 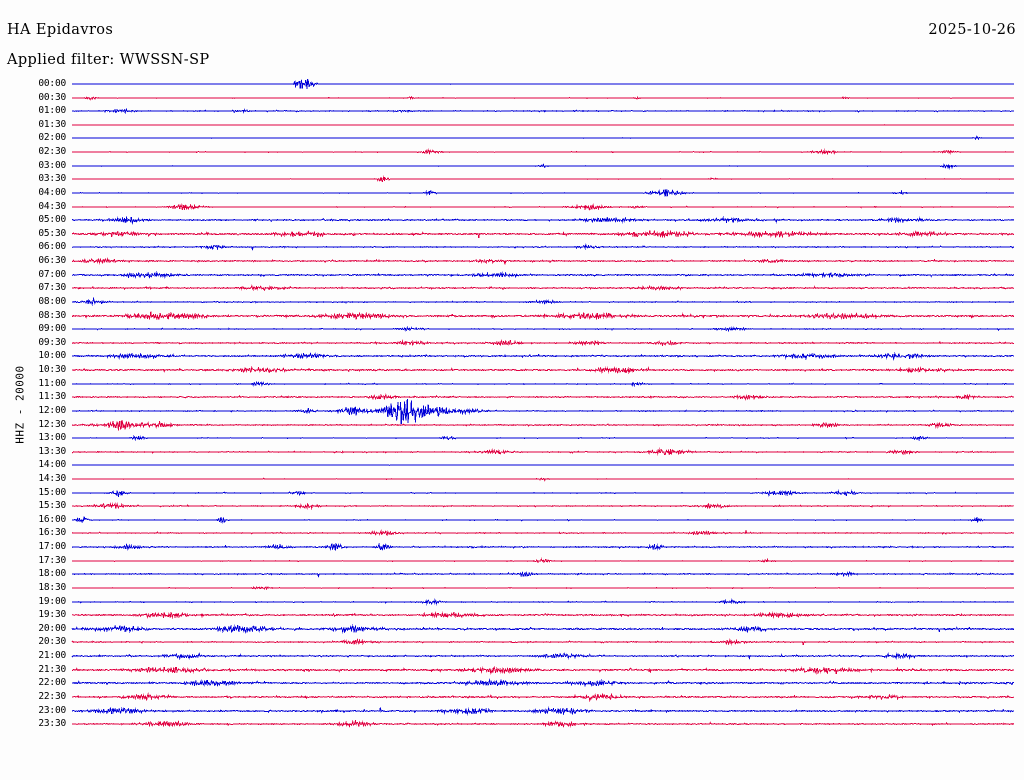 I want to click on trace-time-label: 15:00, so click(x=52, y=492).